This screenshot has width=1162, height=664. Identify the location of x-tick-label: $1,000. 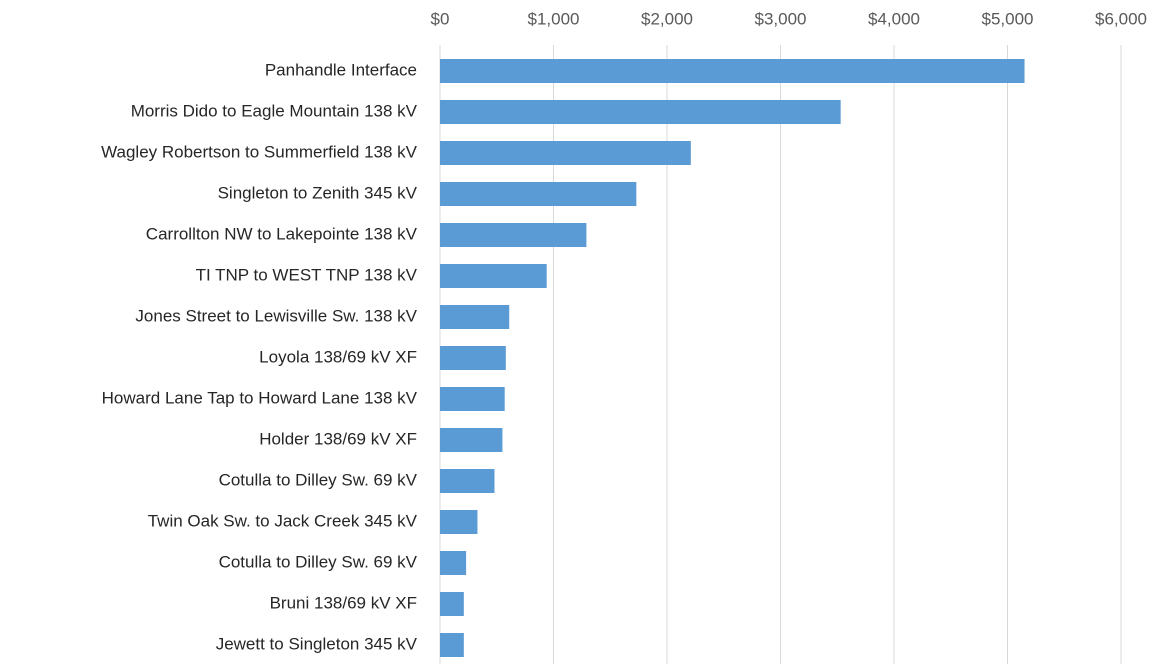
(554, 18).